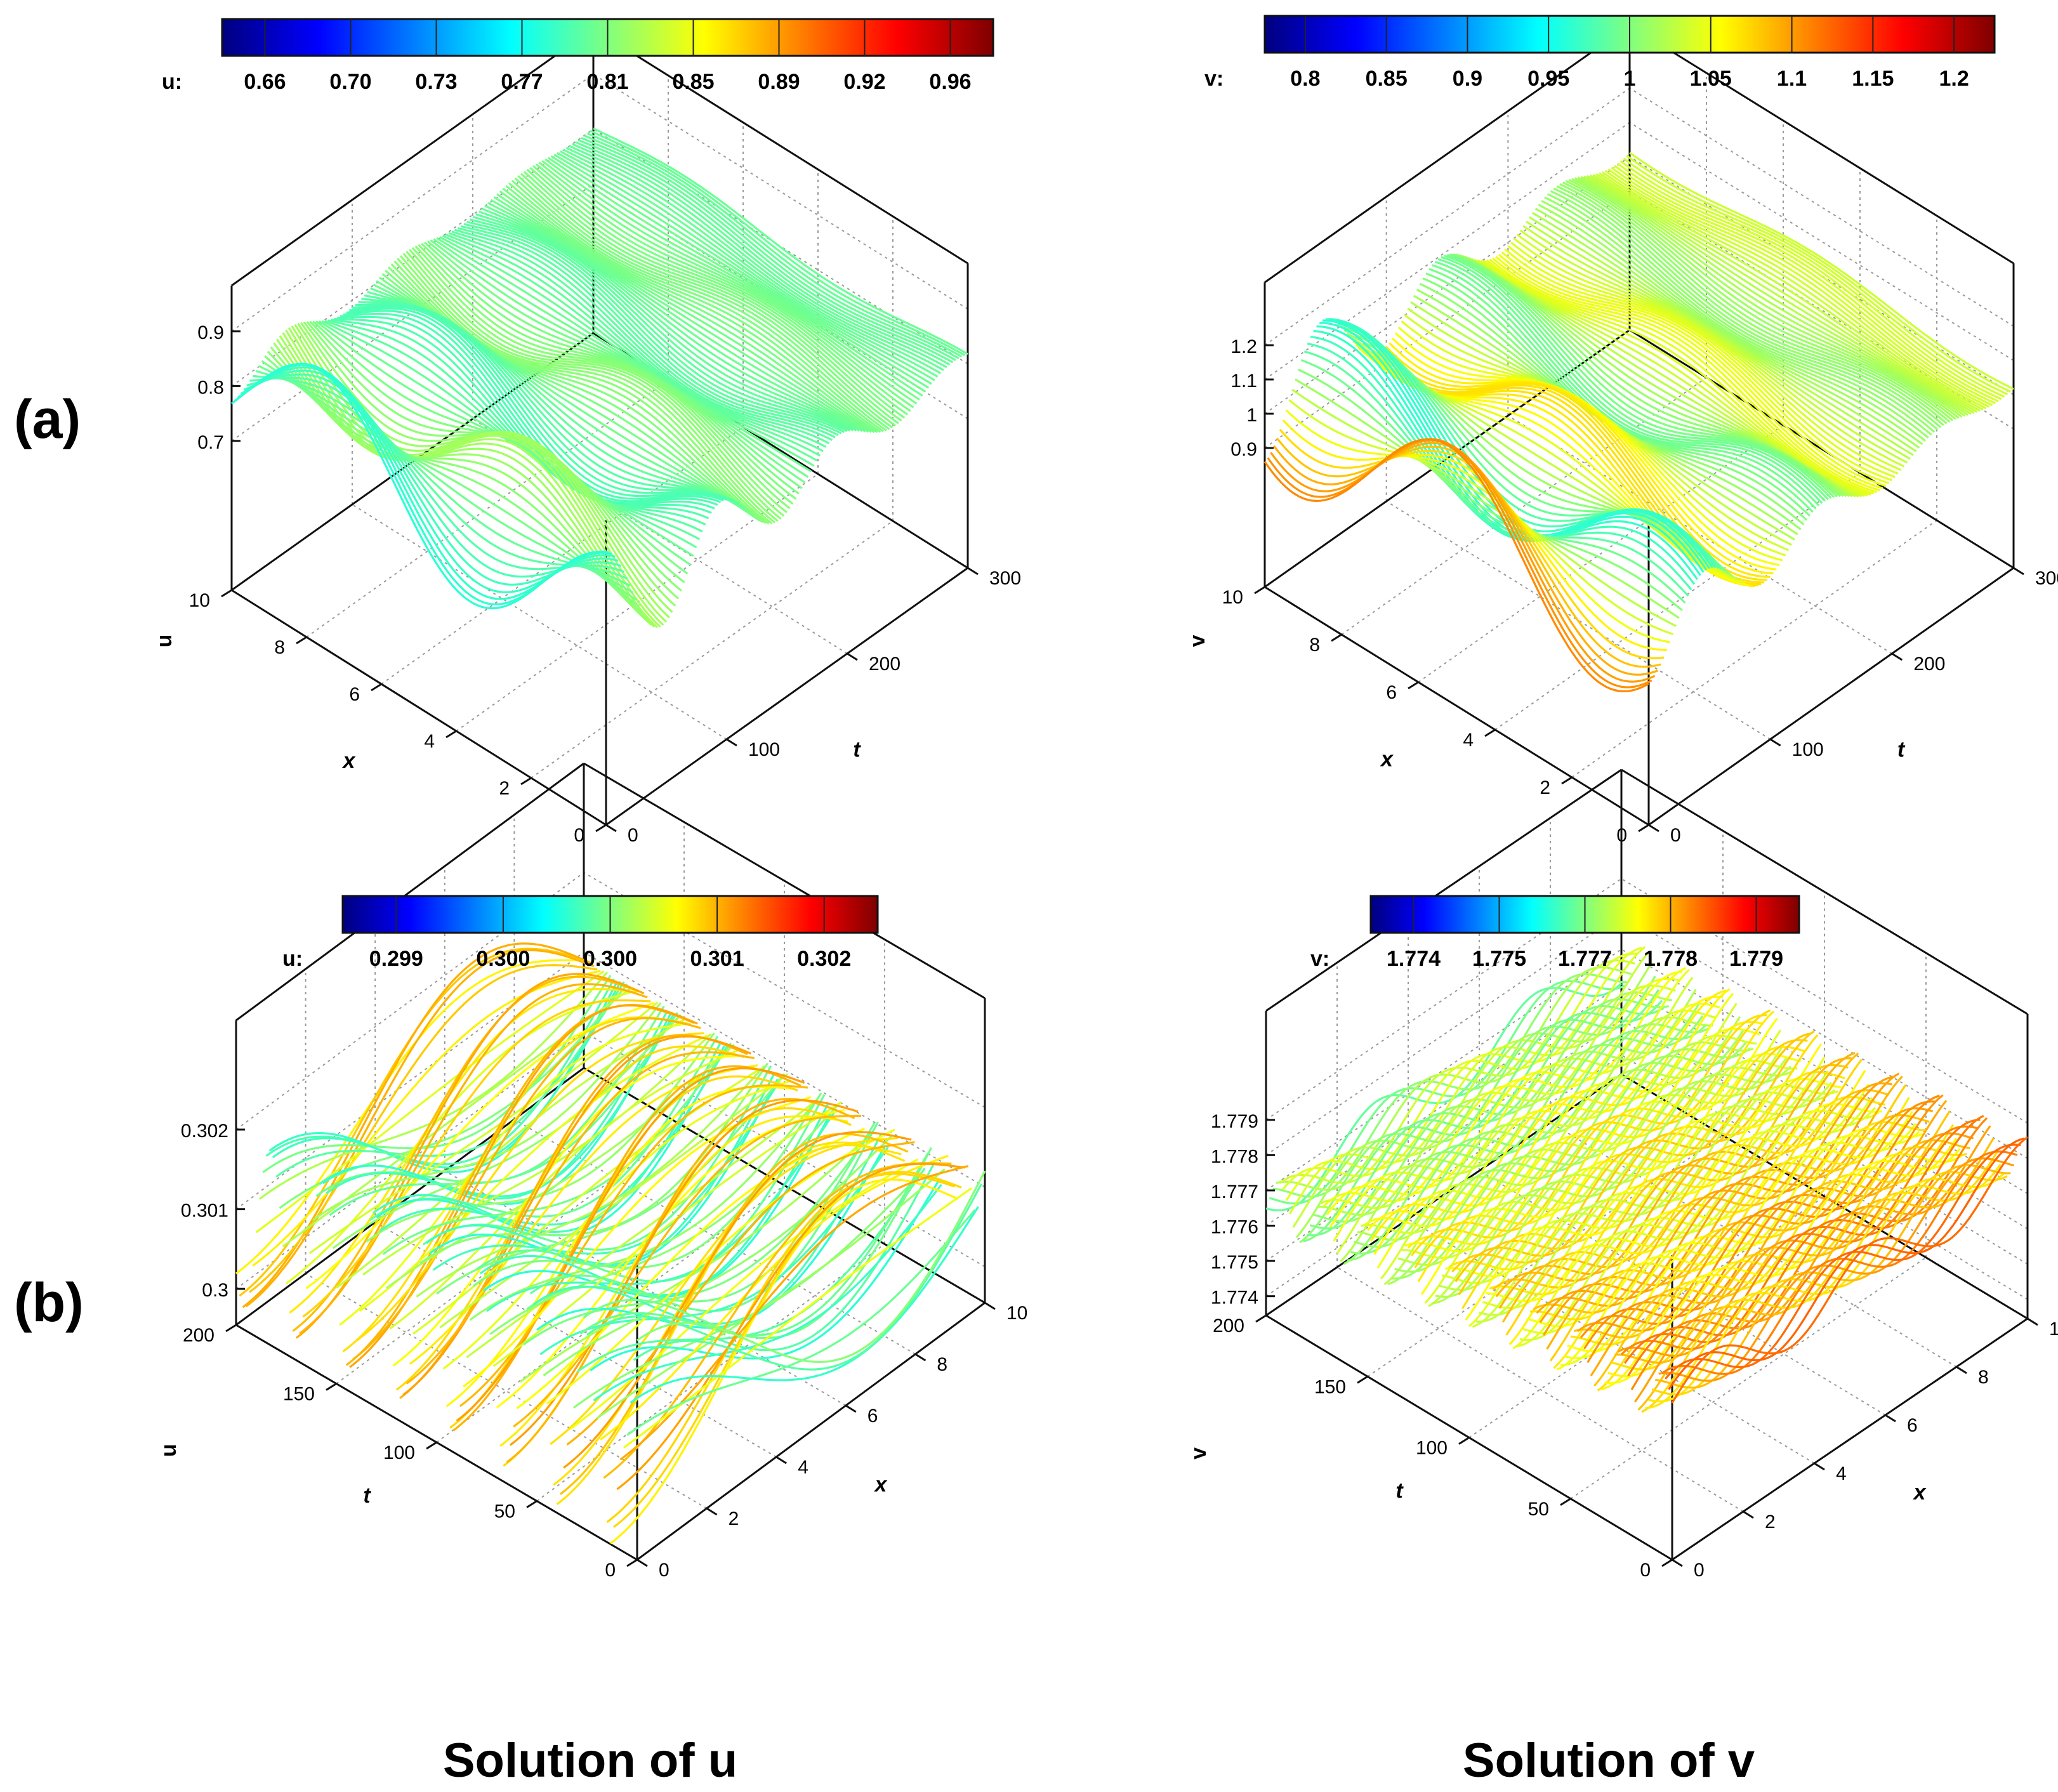 This screenshot has height=1792, width=2058. I want to click on colorbar-tick-label: 1, so click(1630, 79).